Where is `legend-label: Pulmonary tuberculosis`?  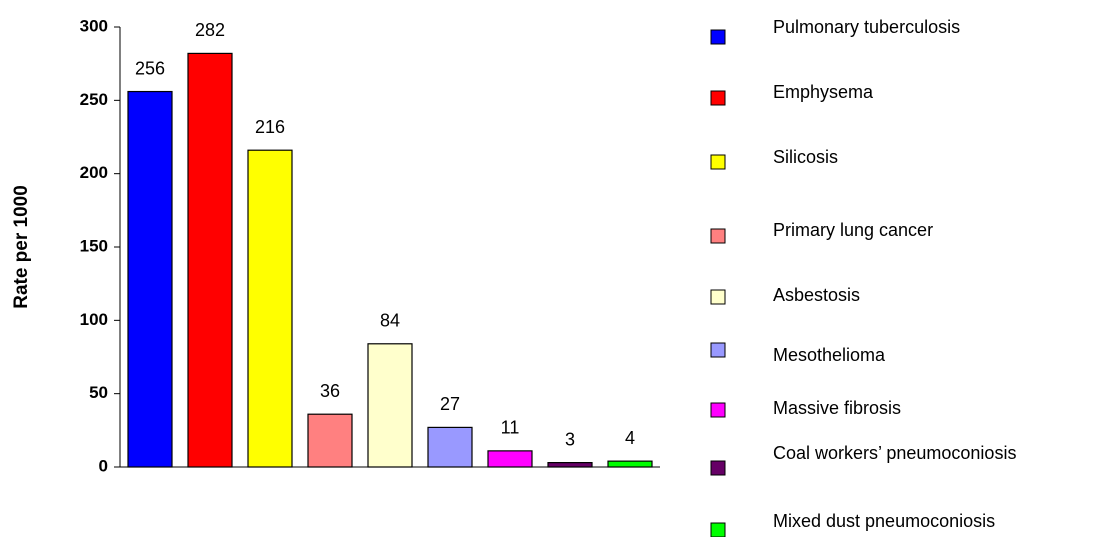 legend-label: Pulmonary tuberculosis is located at coordinates (866, 27).